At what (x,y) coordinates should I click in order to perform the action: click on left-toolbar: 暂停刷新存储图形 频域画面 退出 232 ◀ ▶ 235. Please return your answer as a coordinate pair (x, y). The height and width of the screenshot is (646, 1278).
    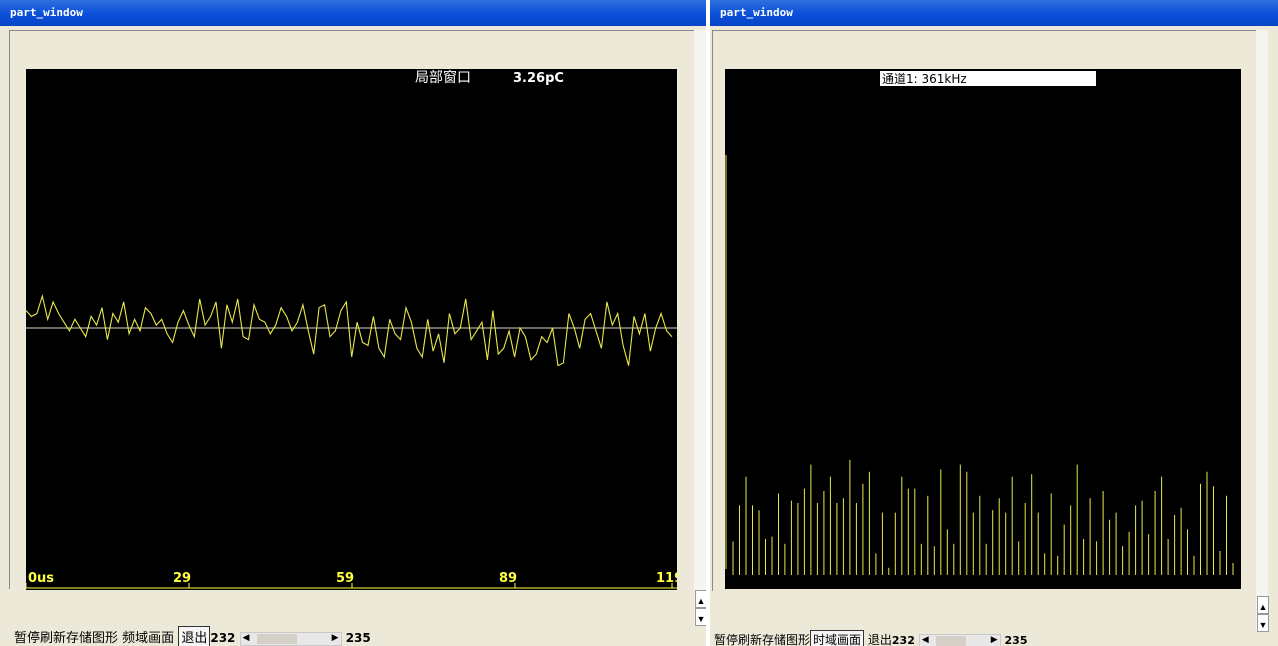
    Looking at the image, I should click on (192, 636).